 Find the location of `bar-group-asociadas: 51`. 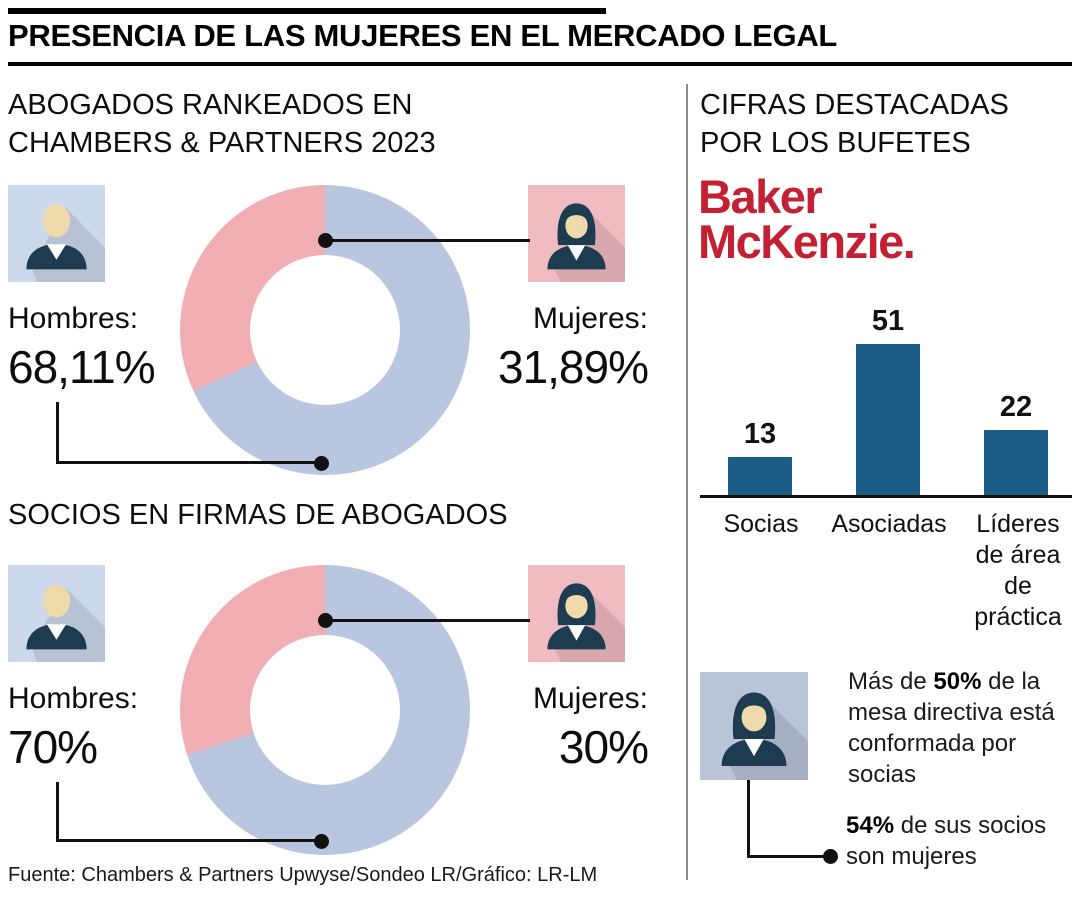

bar-group-asociadas: 51 is located at coordinates (888, 398).